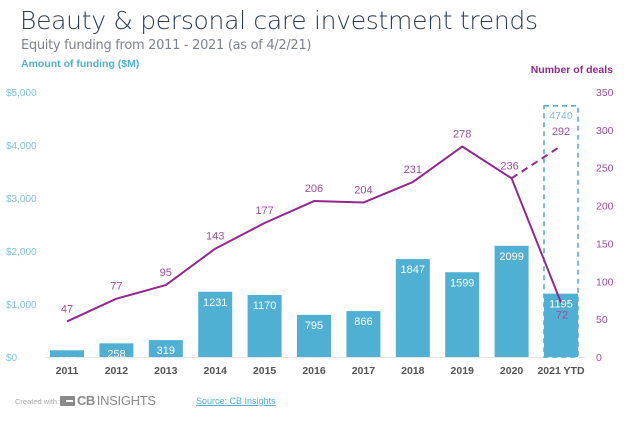  Describe the element at coordinates (462, 135) in the screenshot. I see `deals-point-label: 278` at that location.